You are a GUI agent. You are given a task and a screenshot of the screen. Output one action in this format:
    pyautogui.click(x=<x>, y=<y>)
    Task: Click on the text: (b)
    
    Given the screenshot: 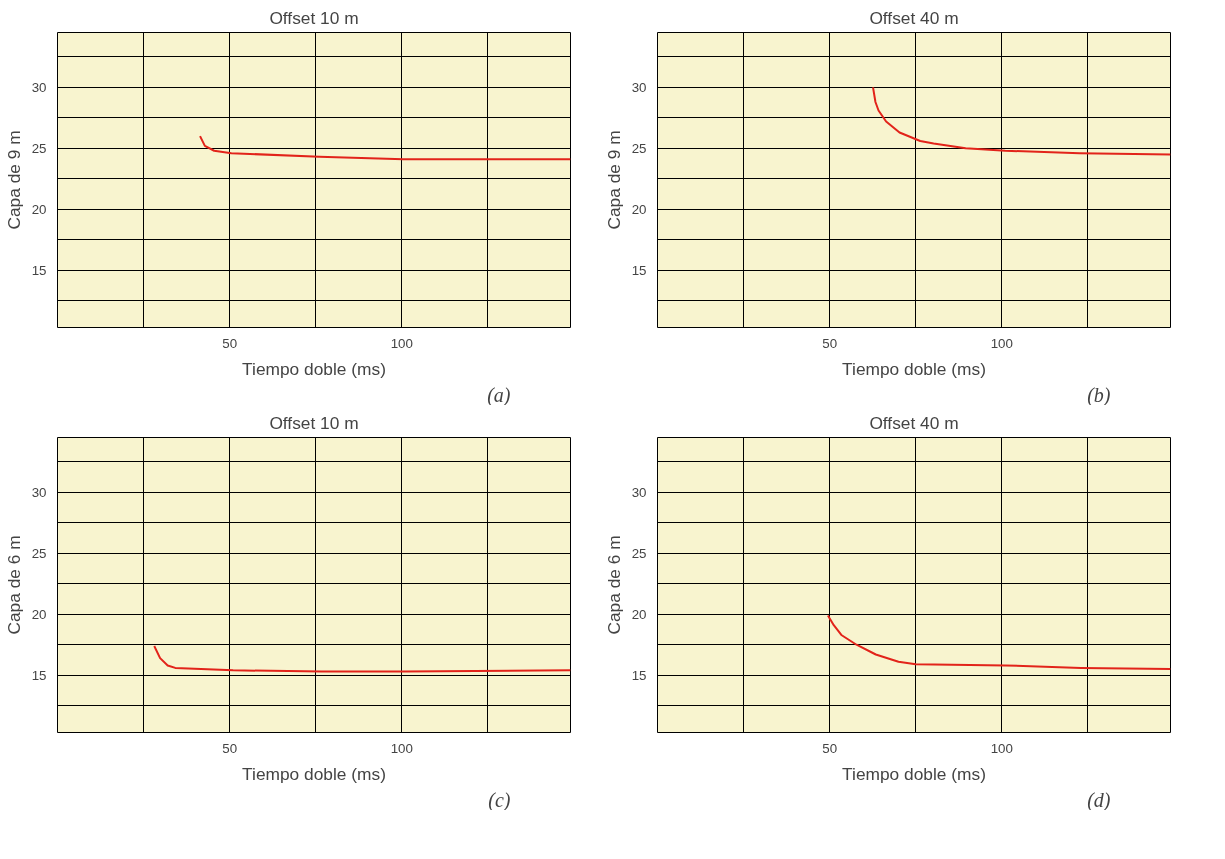 What is the action you would take?
    pyautogui.click(x=1099, y=395)
    